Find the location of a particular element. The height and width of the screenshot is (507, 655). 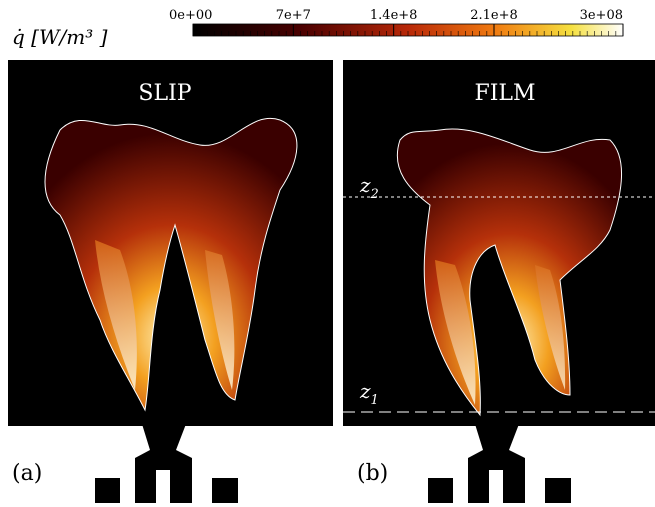

colorbar-tick-label: 2.1e+8 is located at coordinates (494, 15).